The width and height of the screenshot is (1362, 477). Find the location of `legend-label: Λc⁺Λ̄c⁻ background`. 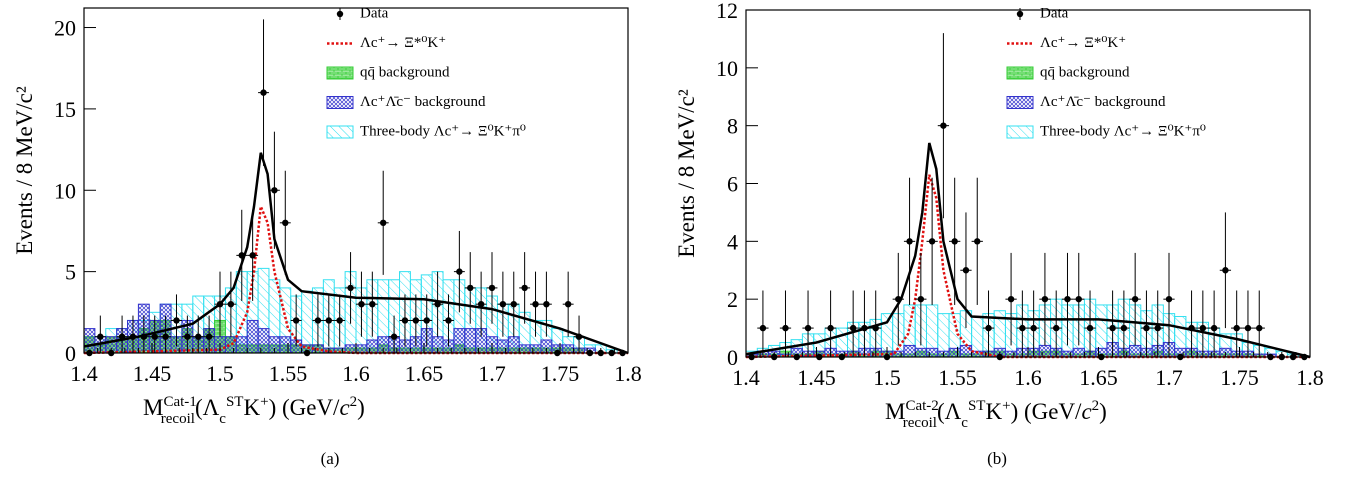

legend-label: Λc⁺Λ̄c⁻ background is located at coordinates (1103, 102).